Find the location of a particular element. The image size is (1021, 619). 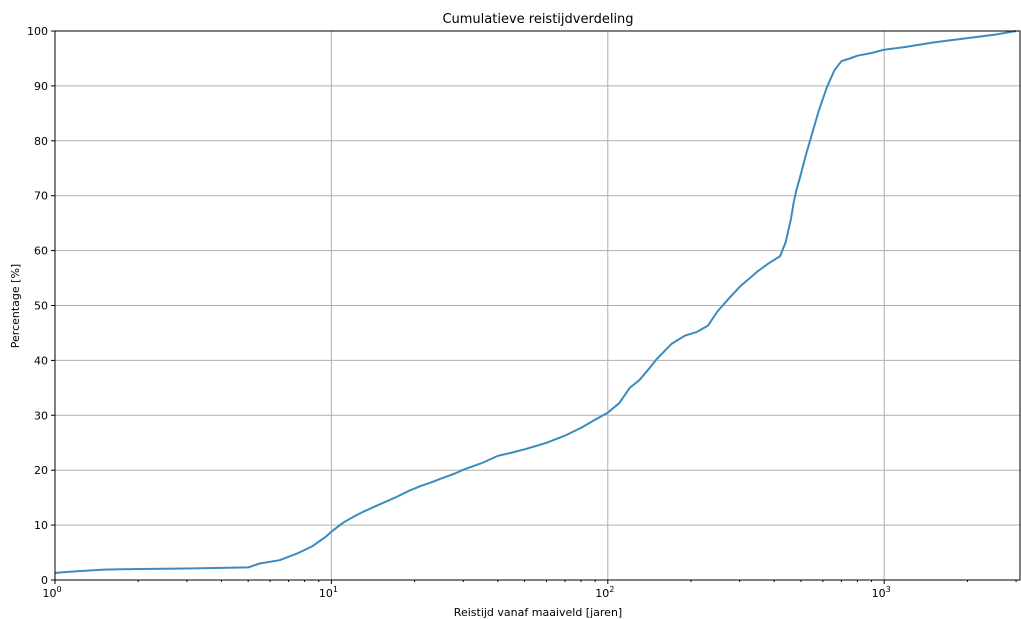

x-tick-exponent: 1 is located at coordinates (335, 589).